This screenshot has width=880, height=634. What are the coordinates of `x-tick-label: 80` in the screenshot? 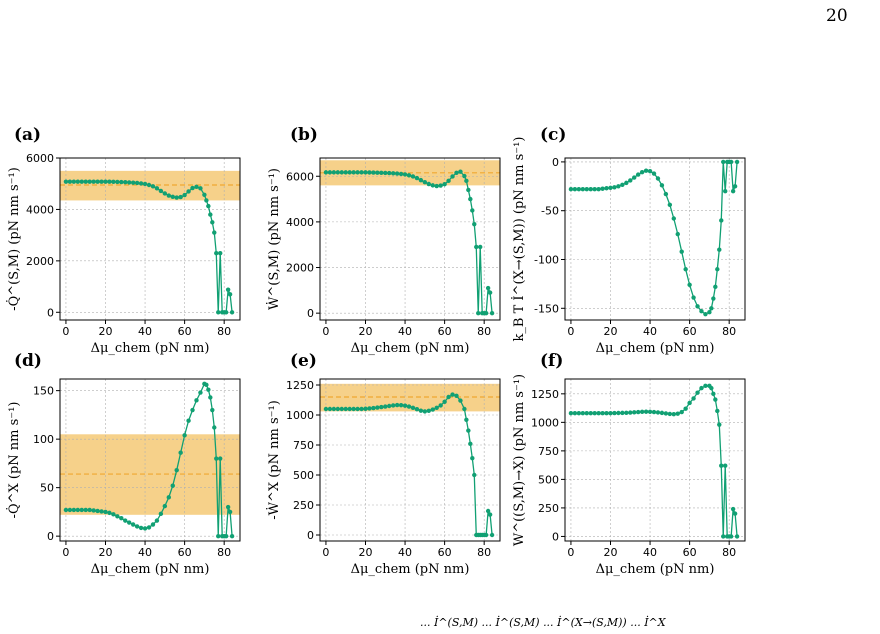 It's located at (729, 331).